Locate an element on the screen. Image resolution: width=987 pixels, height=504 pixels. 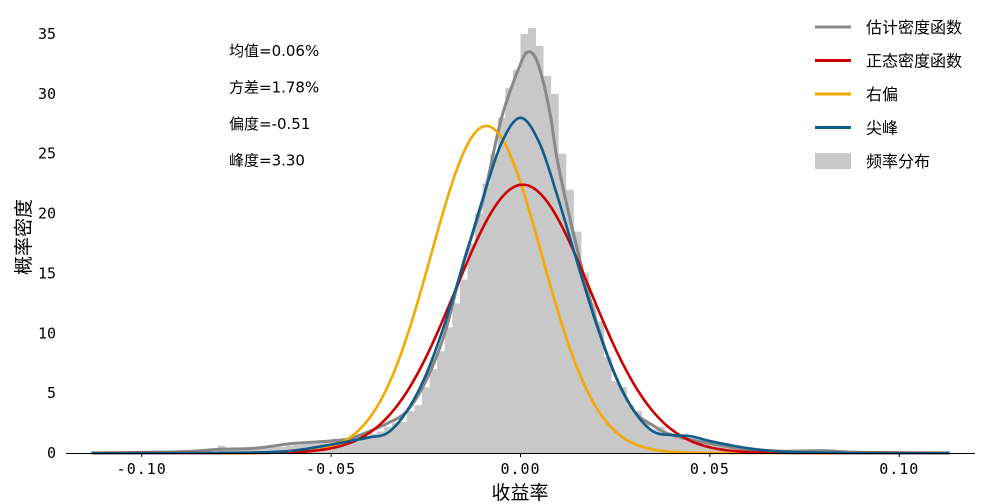
y-tick-label: 25 is located at coordinates (47, 154).